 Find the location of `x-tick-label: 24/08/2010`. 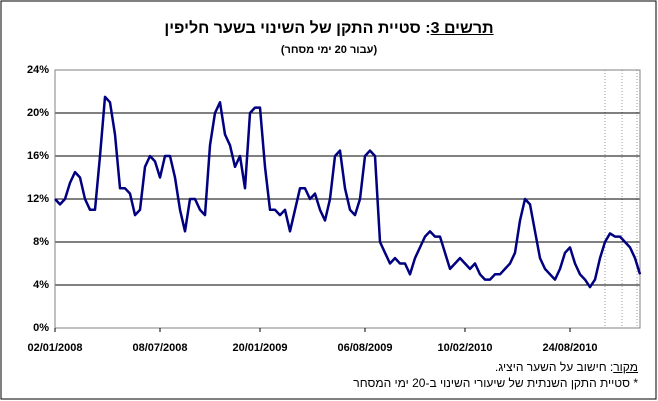

x-tick-label: 24/08/2010 is located at coordinates (569, 348).